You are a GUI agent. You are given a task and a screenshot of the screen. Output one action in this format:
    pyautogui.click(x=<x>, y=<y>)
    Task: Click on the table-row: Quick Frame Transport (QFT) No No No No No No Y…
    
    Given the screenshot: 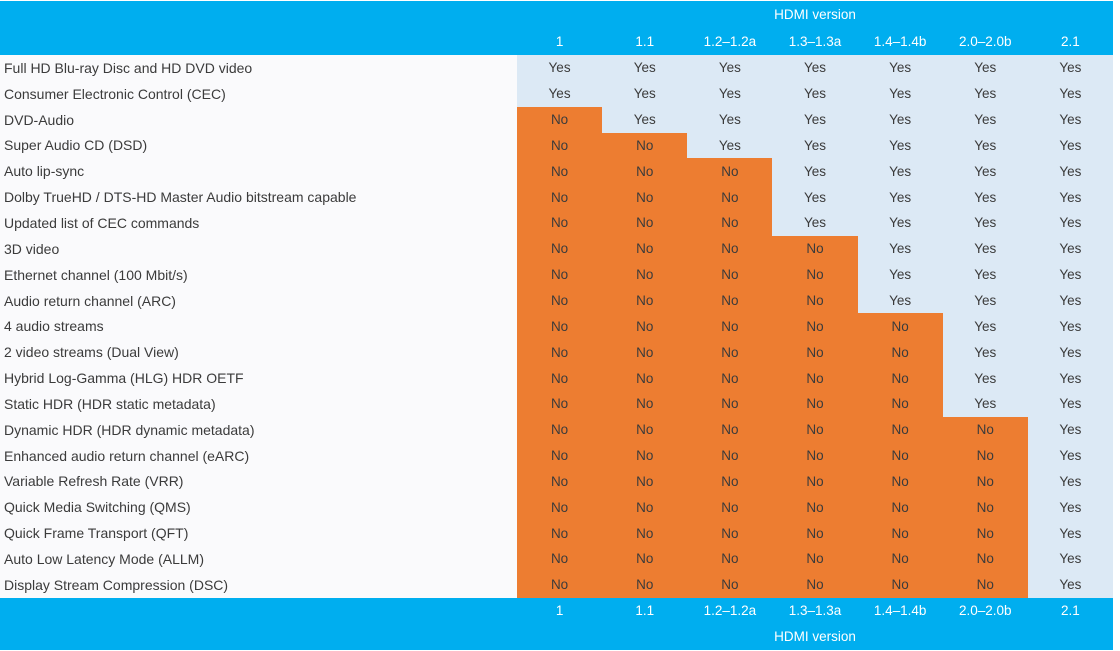 What is the action you would take?
    pyautogui.click(x=556, y=533)
    